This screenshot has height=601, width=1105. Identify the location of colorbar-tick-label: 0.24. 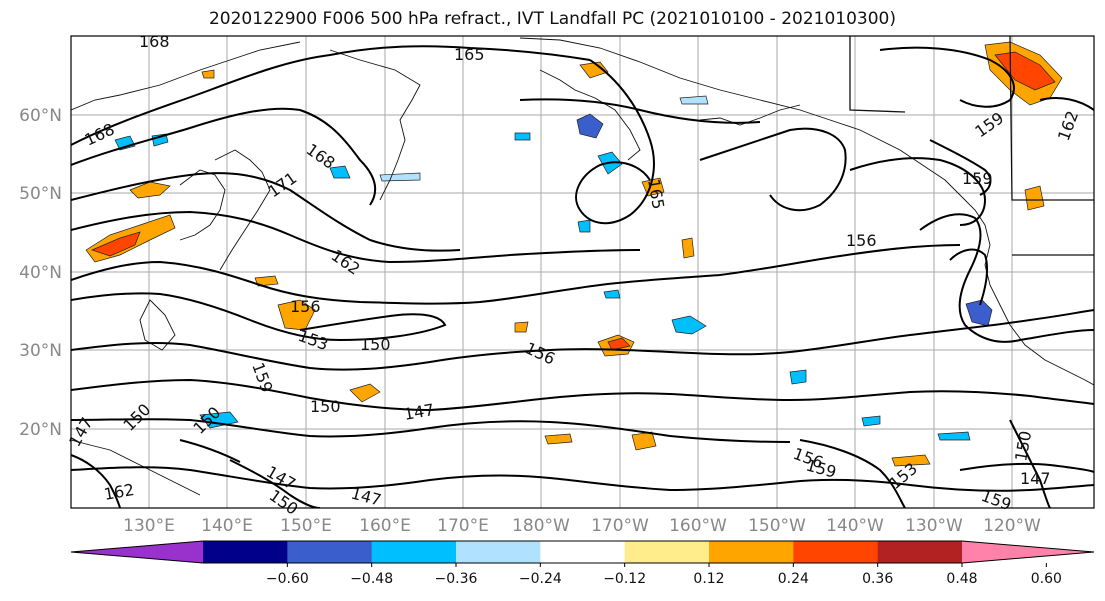
(793, 579).